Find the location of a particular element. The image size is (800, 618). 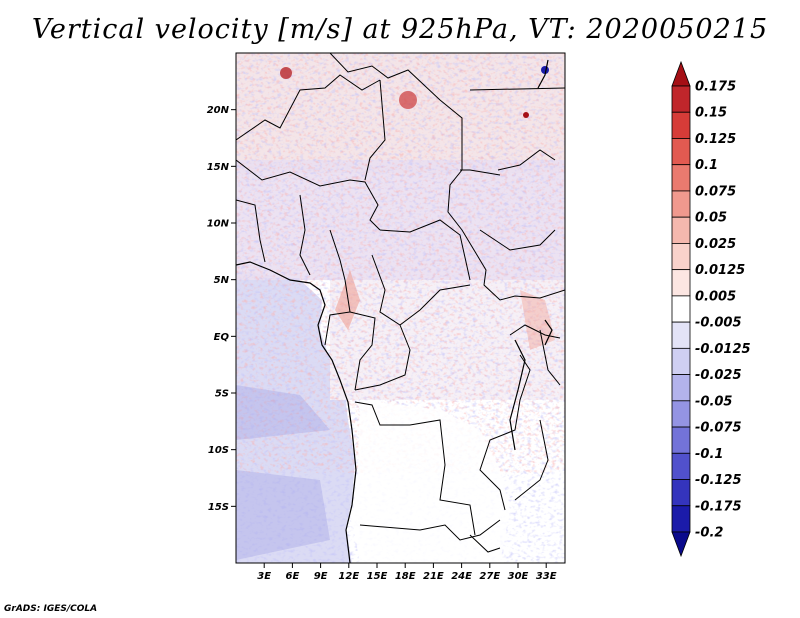

colorbar-label: -0.005 is located at coordinates (718, 323).